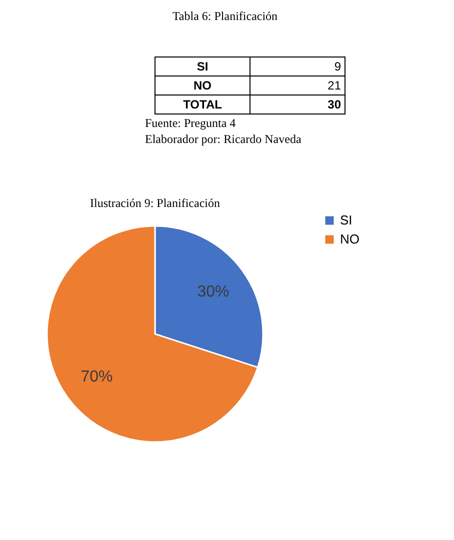 Image resolution: width=454 pixels, height=540 pixels. Describe the element at coordinates (203, 85) in the screenshot. I see `text: NO` at that location.